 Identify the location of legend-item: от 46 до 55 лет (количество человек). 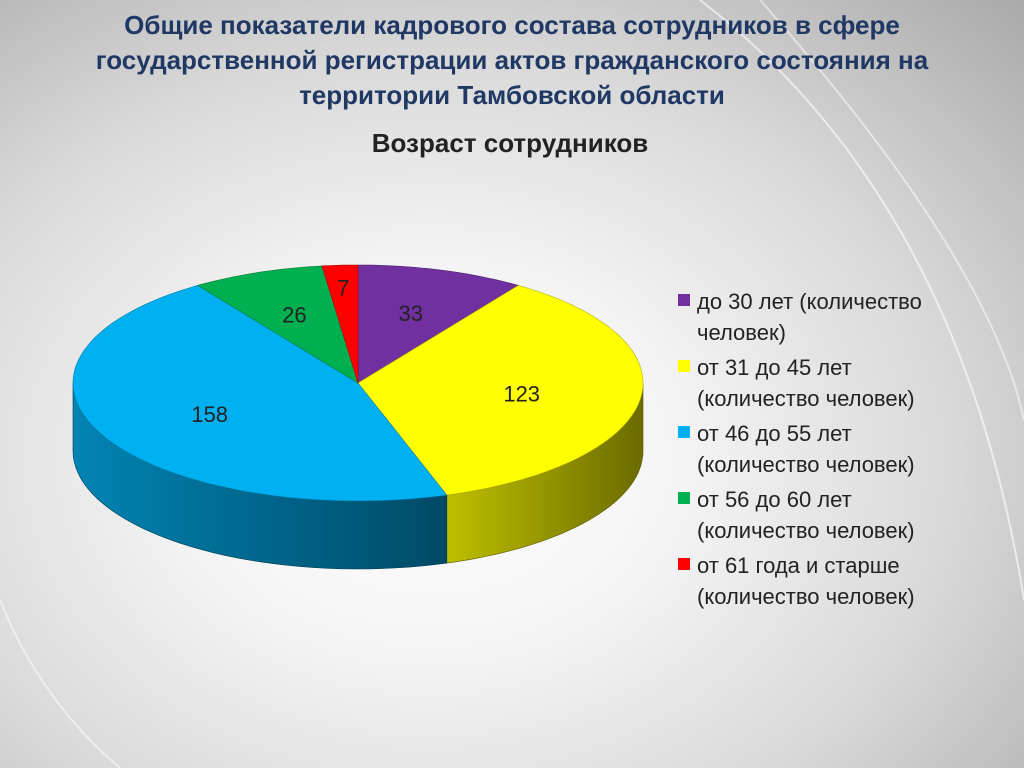
(825, 449).